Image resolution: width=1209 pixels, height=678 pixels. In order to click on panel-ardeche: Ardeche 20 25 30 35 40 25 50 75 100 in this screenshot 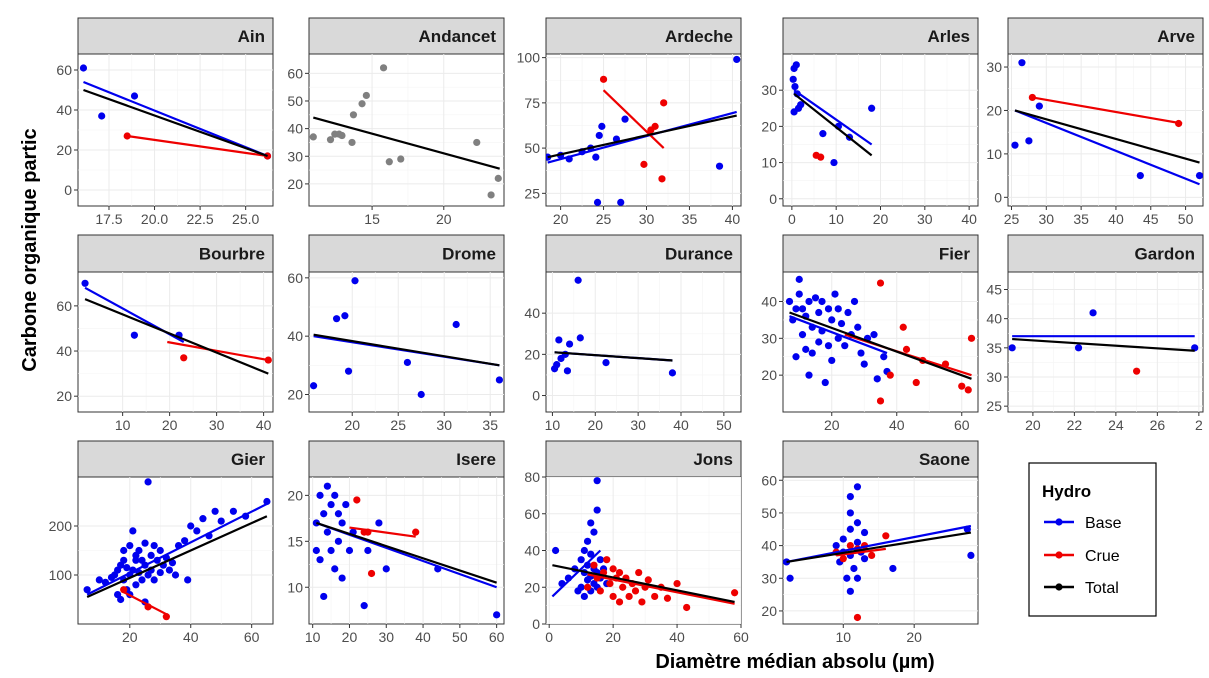, I will do `click(629, 122)`.